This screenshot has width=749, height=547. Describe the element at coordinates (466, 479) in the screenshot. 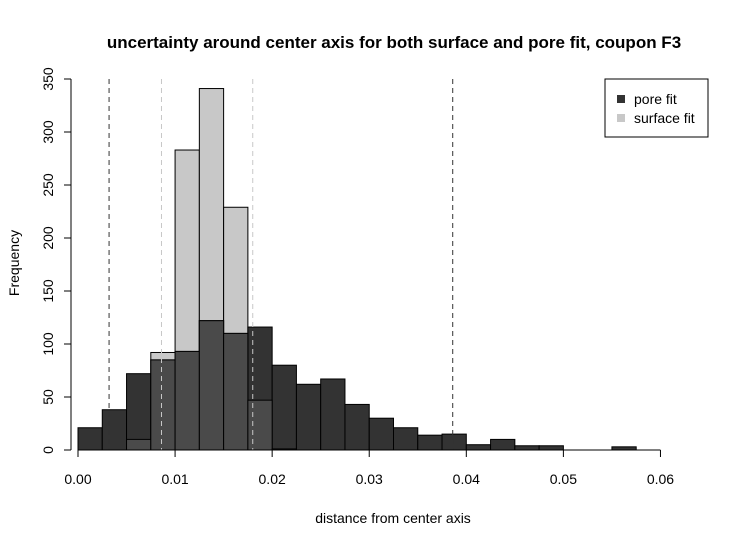

I see `x-tick-label: 0.04` at that location.